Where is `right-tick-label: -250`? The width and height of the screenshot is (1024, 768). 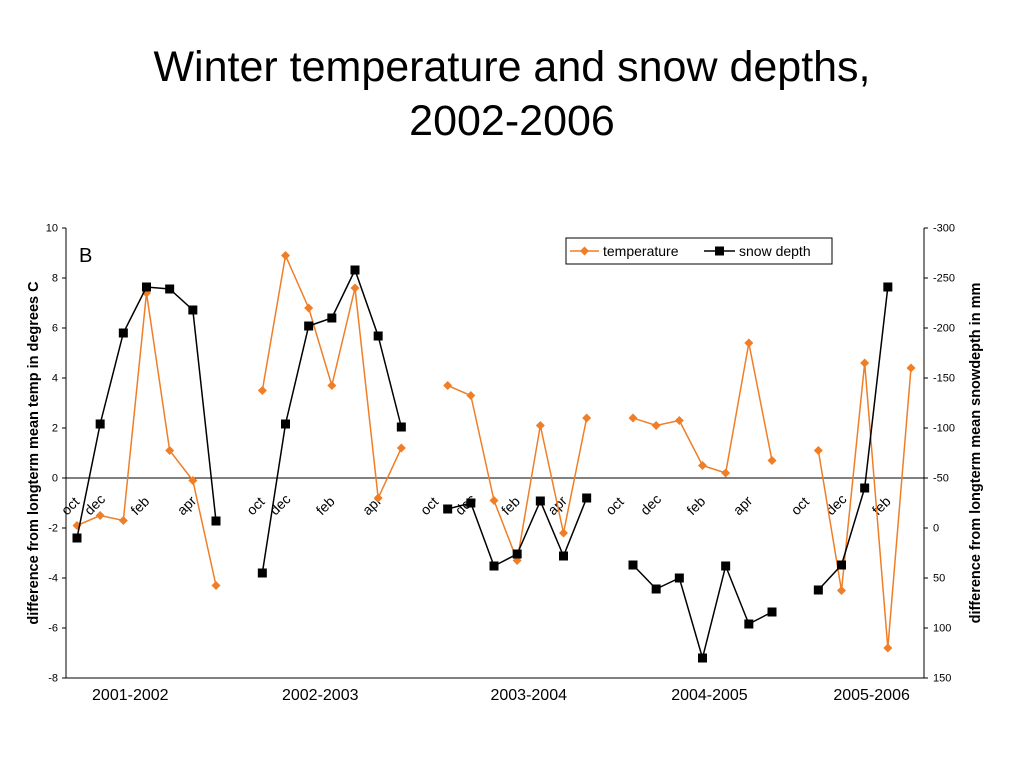
right-tick-label: -250 is located at coordinates (944, 279).